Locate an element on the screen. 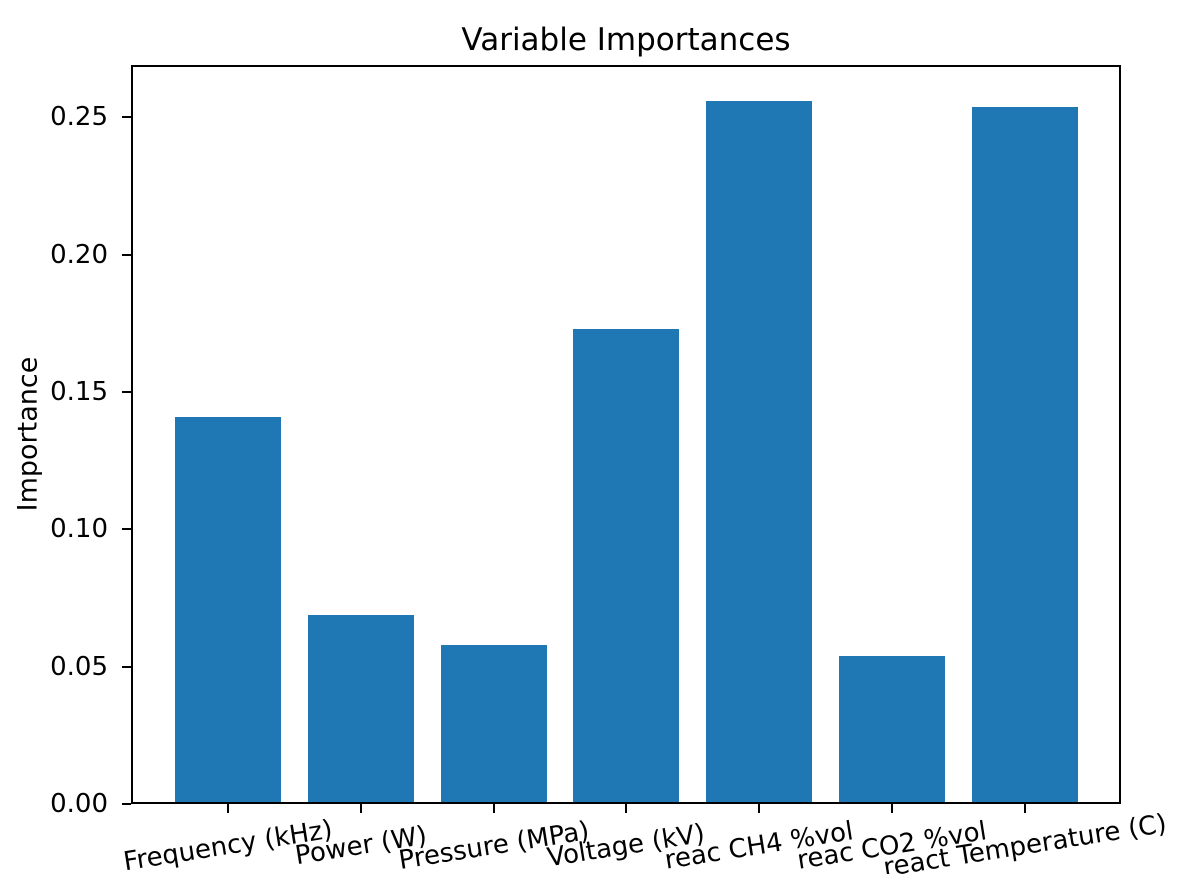  bar-reac-co2-vol is located at coordinates (892, 729).